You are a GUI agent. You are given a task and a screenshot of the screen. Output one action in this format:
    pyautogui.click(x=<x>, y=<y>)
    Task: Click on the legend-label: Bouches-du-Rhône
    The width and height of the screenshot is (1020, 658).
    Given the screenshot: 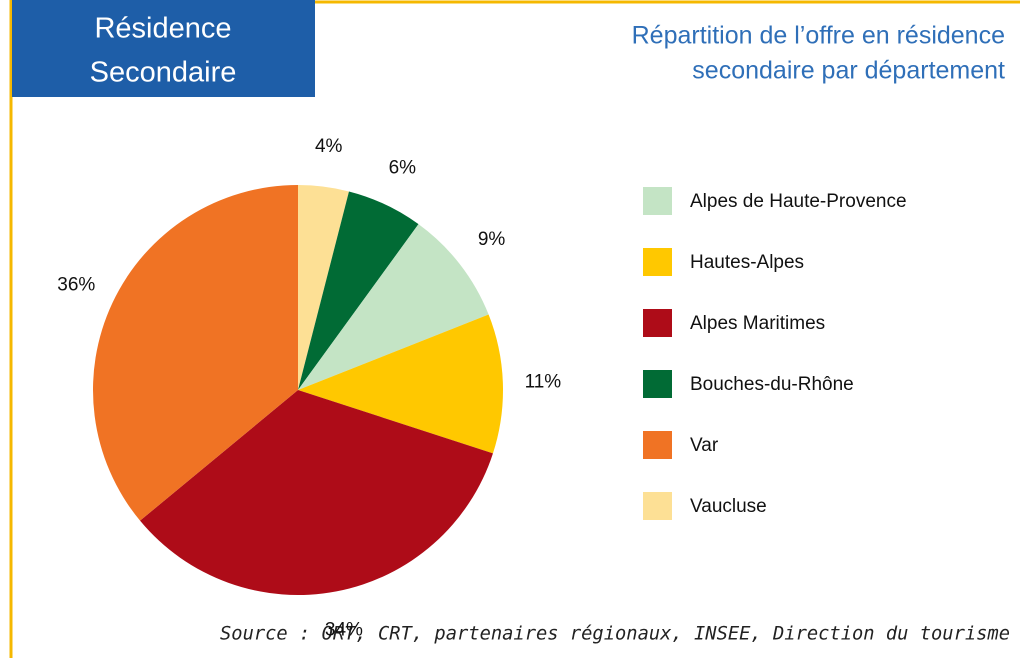 What is the action you would take?
    pyautogui.click(x=772, y=384)
    